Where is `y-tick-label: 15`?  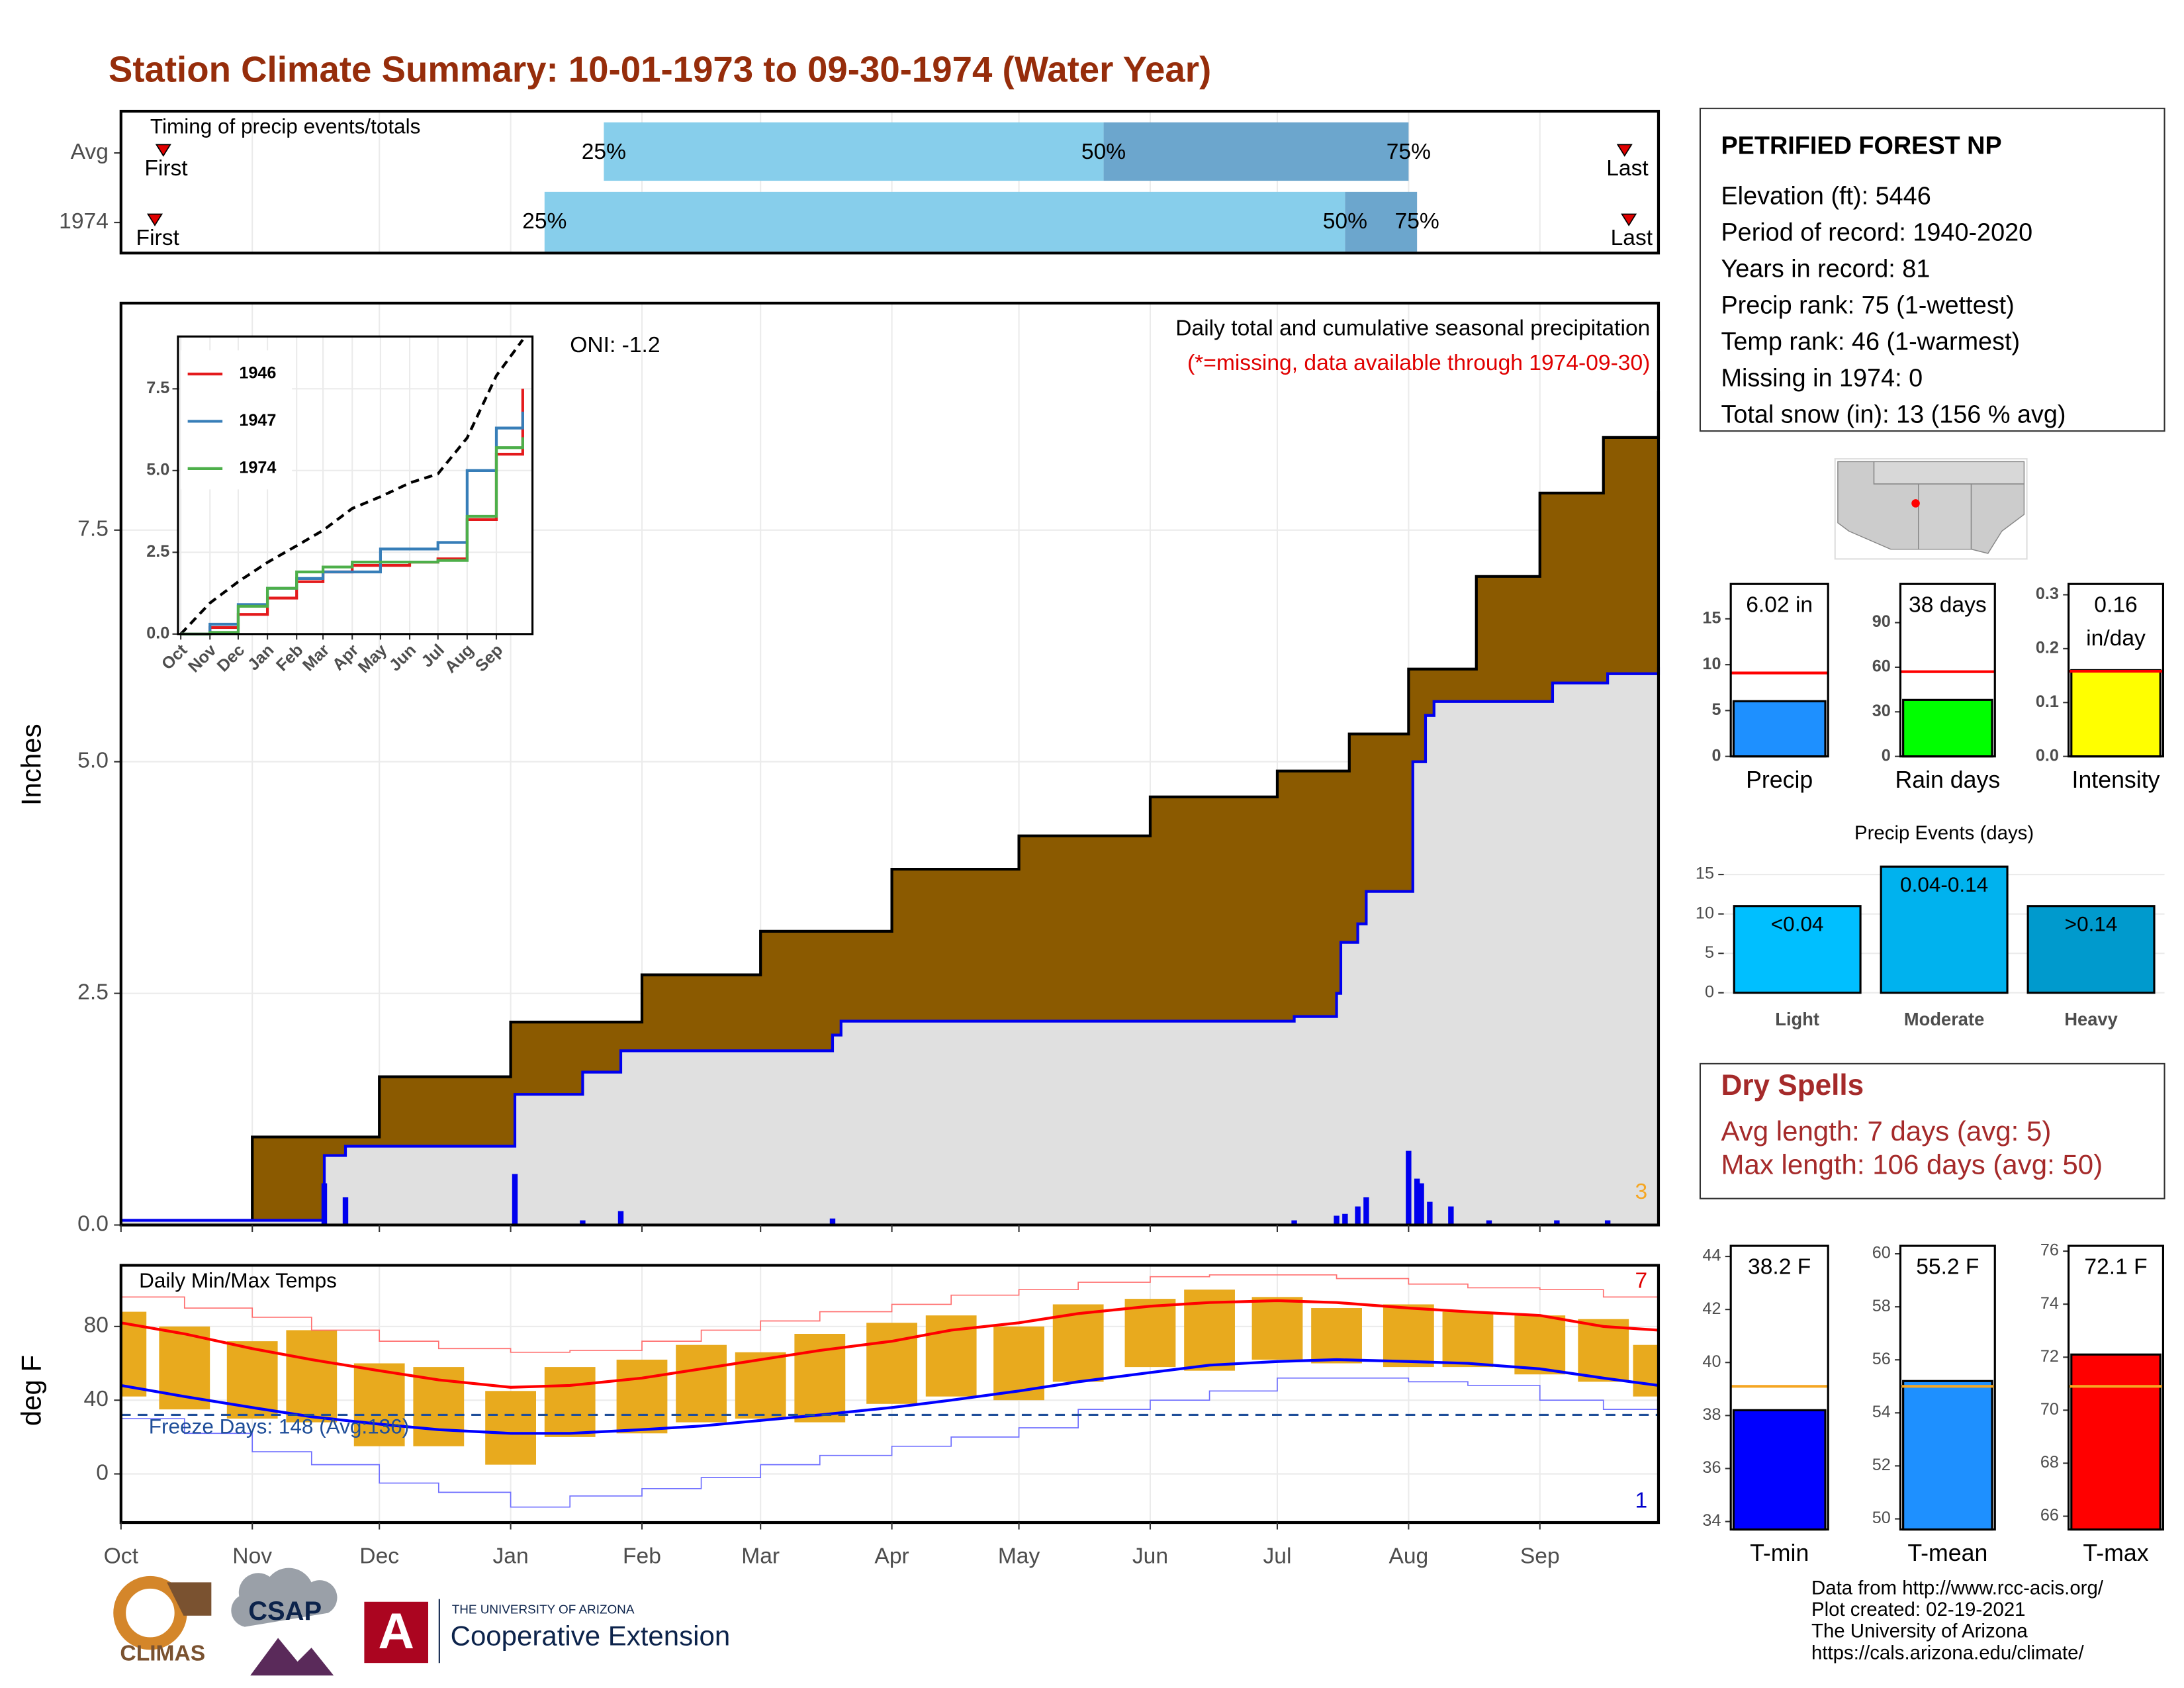 y-tick-label: 15 is located at coordinates (1712, 618).